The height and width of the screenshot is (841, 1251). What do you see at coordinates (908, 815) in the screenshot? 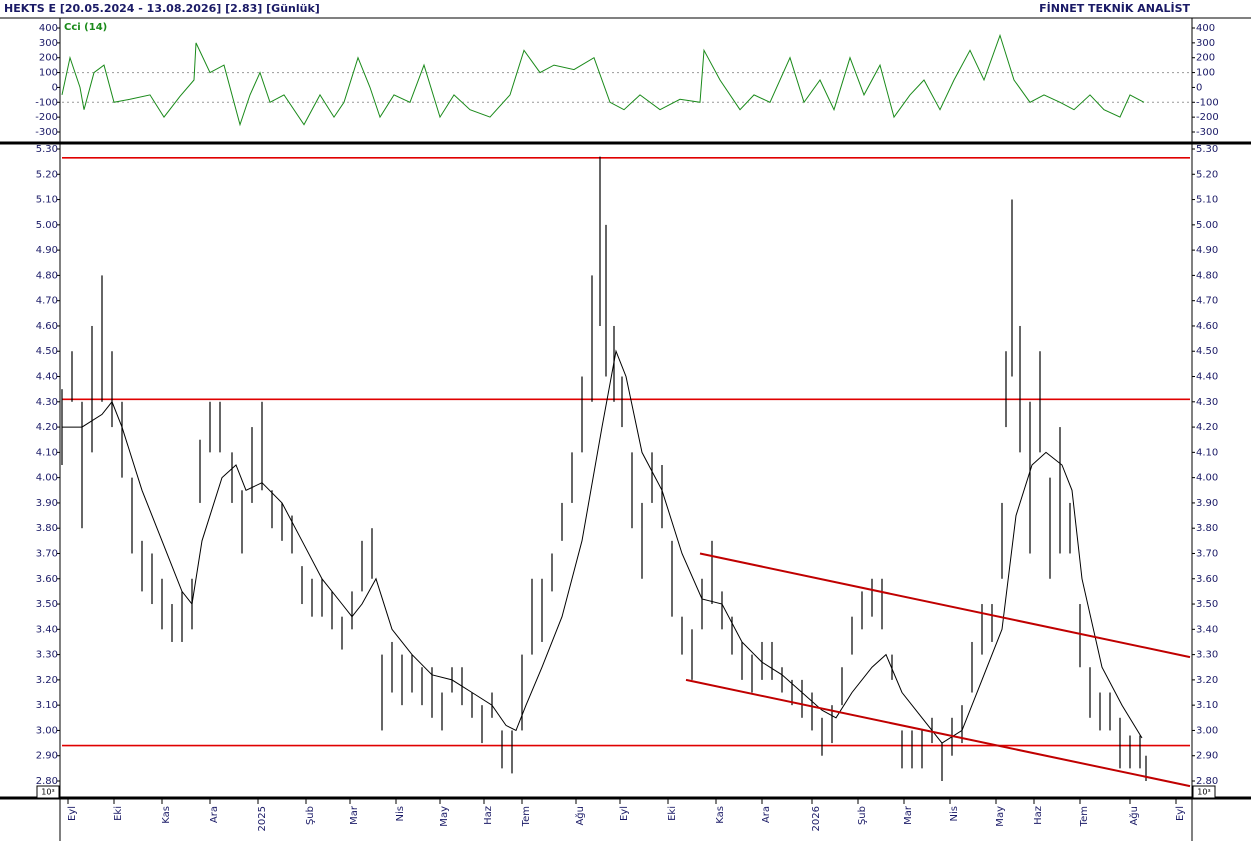
I see `x-tick-label: Mar` at bounding box center [908, 815].